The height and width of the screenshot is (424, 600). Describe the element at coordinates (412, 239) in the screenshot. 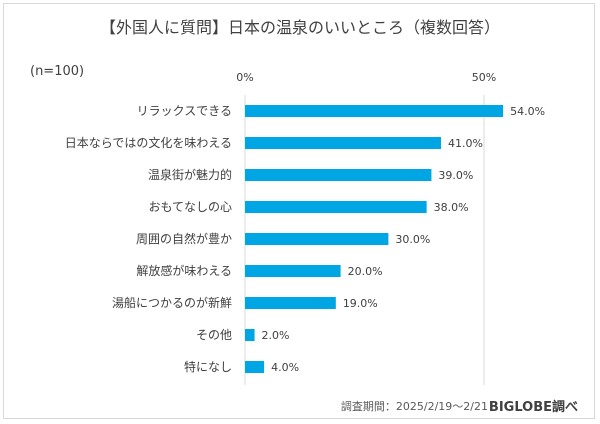

I see `data-label: 30.0%` at that location.